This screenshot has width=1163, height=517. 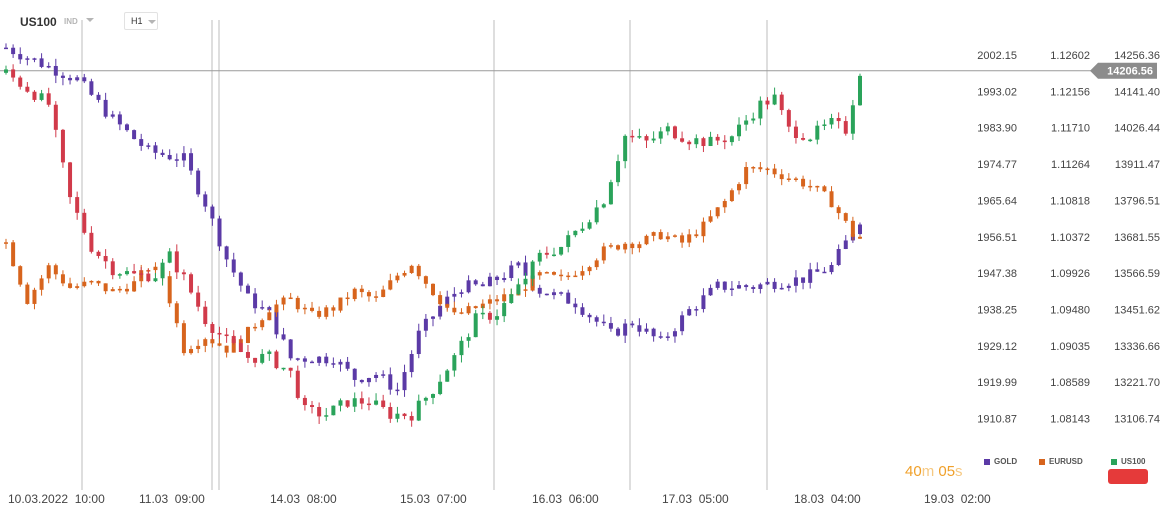 I want to click on axis-tick-label: 1.11710, so click(x=1070, y=129).